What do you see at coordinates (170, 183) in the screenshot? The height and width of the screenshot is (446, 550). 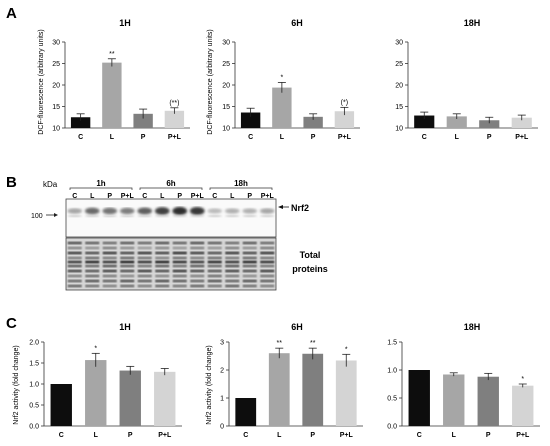 I see `blot-group-label: 6h` at bounding box center [170, 183].